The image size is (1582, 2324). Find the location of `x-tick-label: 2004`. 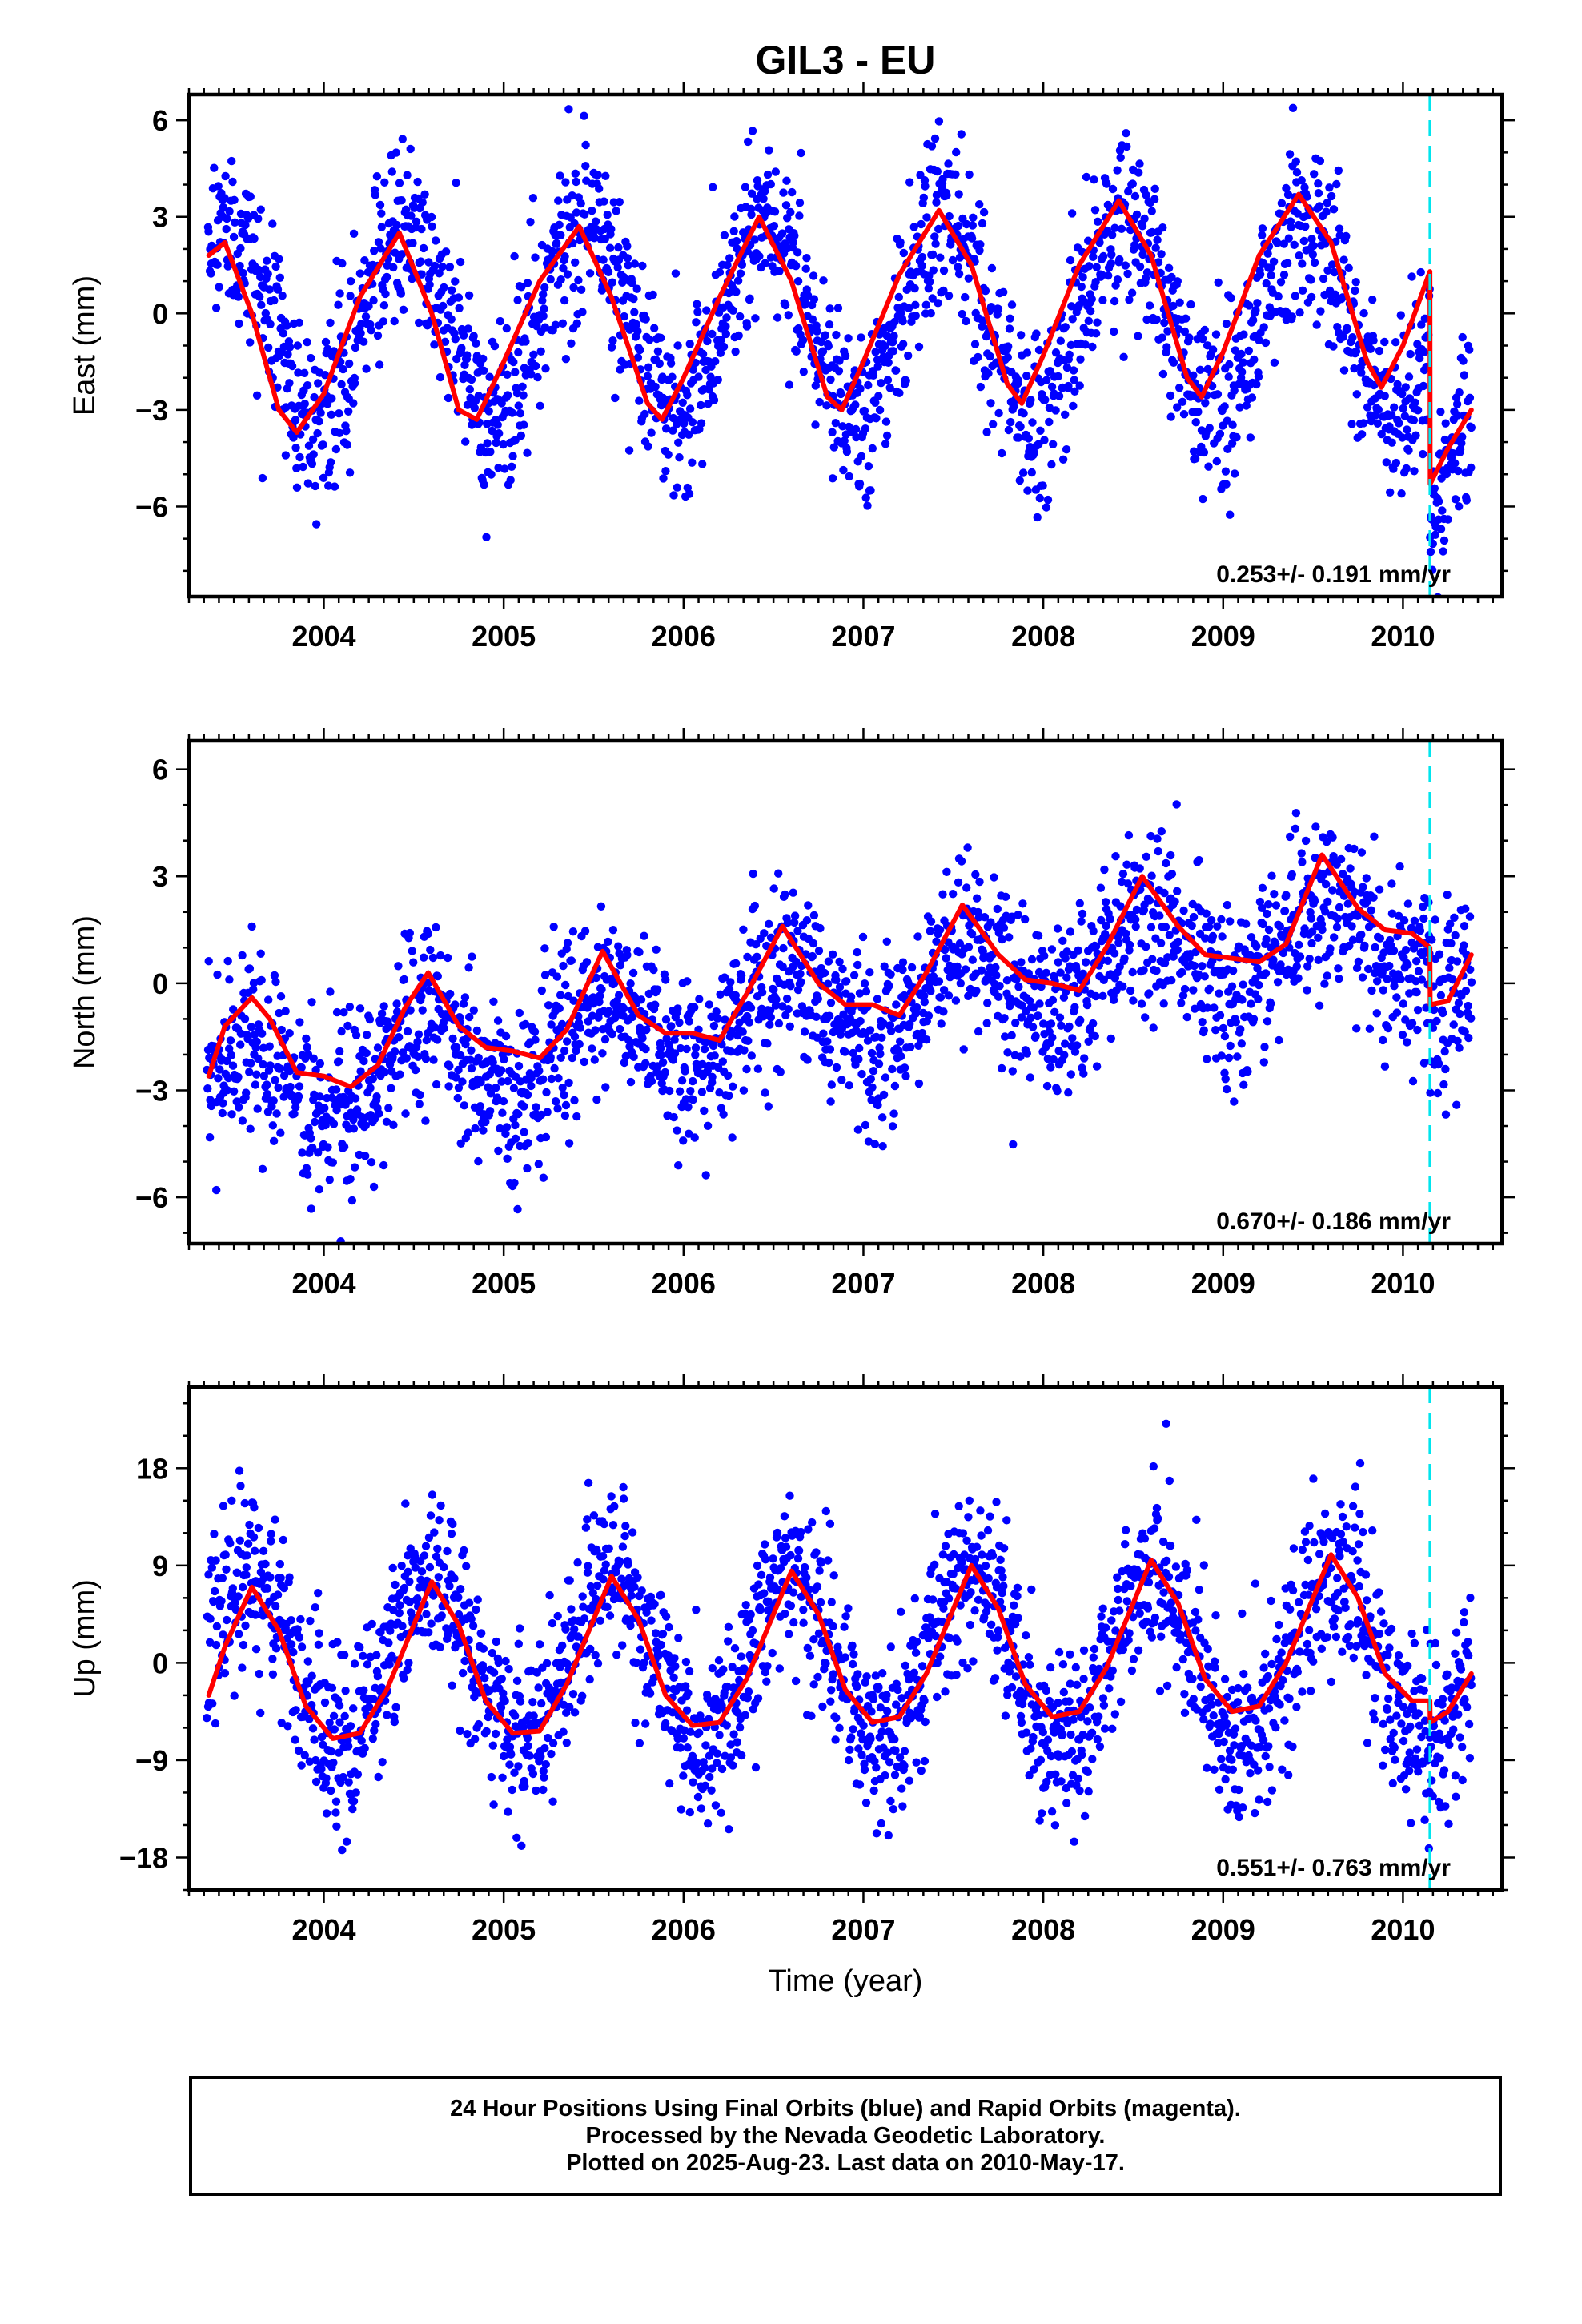

x-tick-label: 2004 is located at coordinates (323, 636).